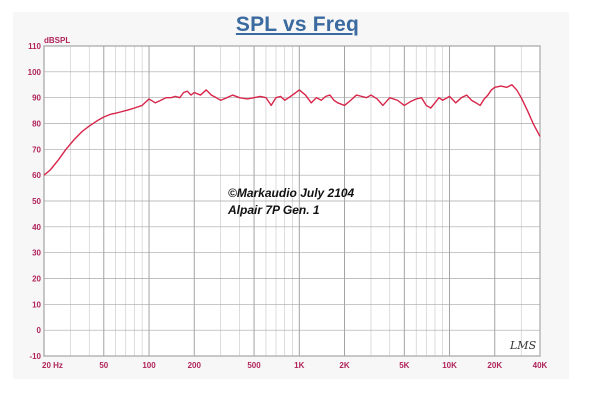 This screenshot has height=407, width=595. I want to click on y-tick-label: 100, so click(35, 72).